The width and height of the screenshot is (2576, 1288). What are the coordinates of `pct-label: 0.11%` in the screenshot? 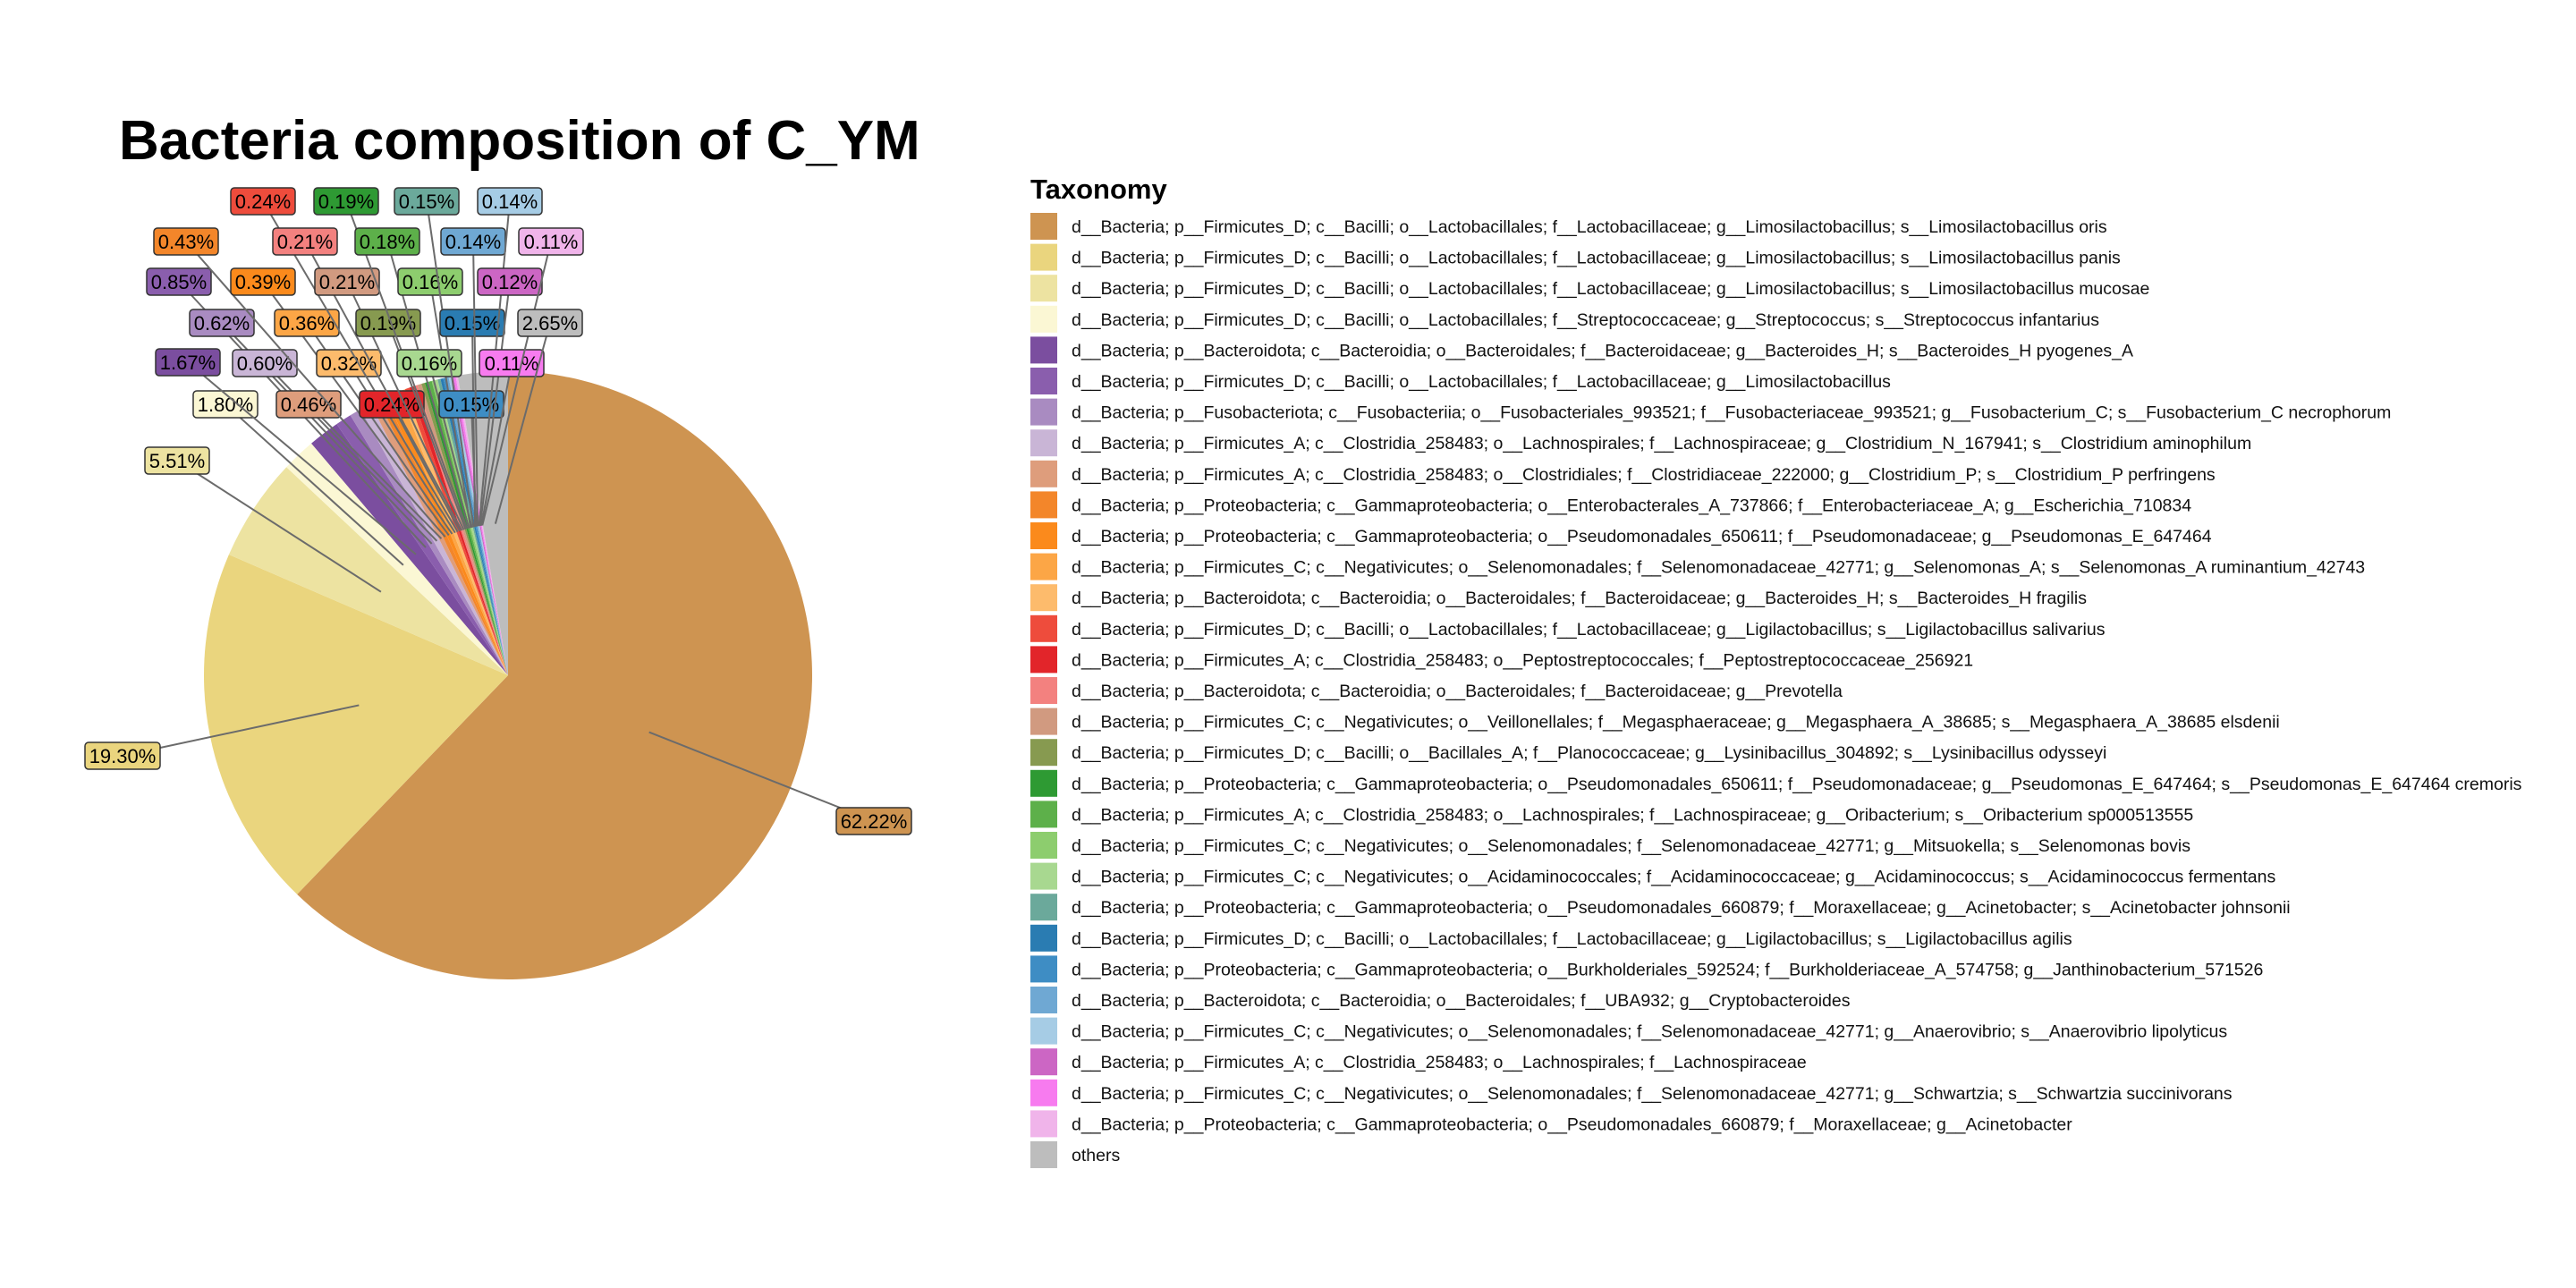 It's located at (512, 363).